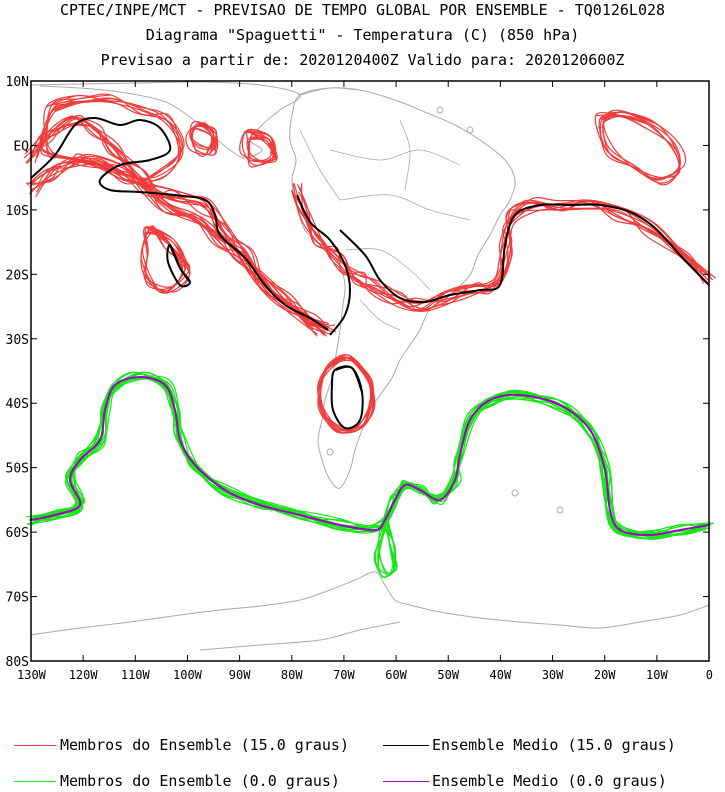 Image resolution: width=725 pixels, height=792 pixels. Describe the element at coordinates (554, 745) in the screenshot. I see `legend-label-mean-15c: Ensemble Medio (15.0 graus)` at that location.